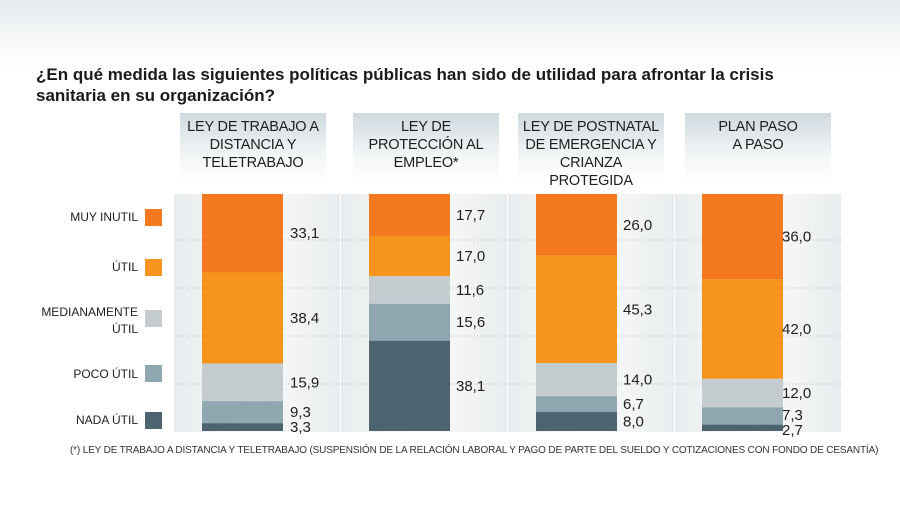  What do you see at coordinates (633, 422) in the screenshot?
I see `data-label: 8,0` at bounding box center [633, 422].